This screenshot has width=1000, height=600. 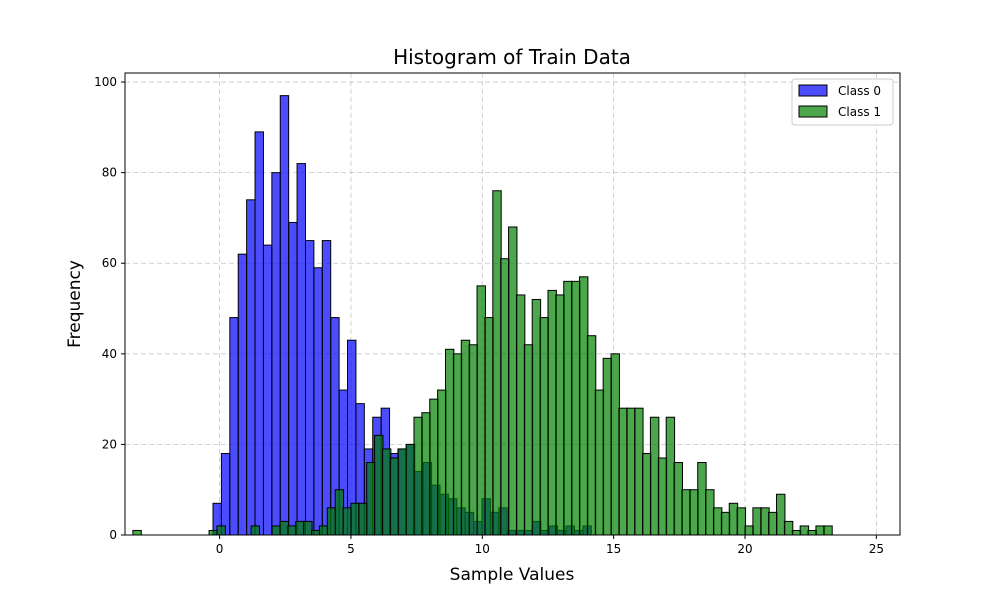 I want to click on x-tick-label: 20, so click(x=744, y=549).